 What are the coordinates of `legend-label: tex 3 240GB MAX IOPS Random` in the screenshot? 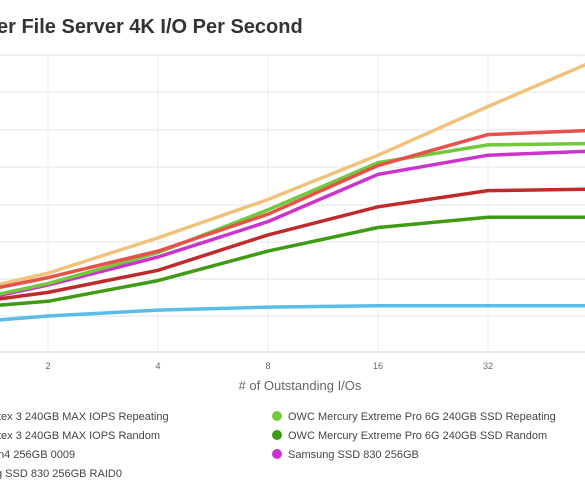 It's located at (80, 436).